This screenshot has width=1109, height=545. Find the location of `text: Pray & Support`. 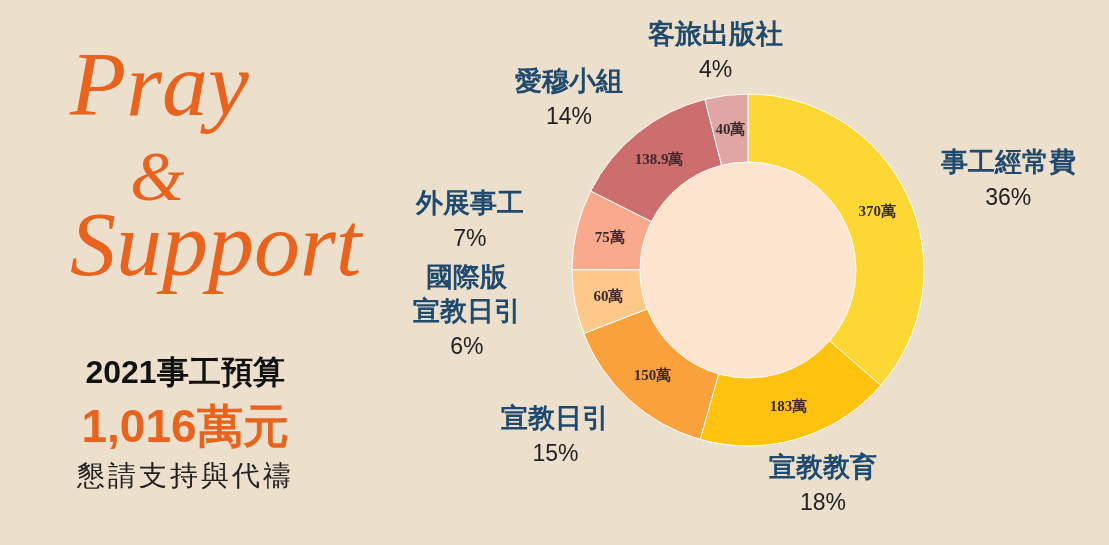

text: Pray & Support is located at coordinates (216, 164).